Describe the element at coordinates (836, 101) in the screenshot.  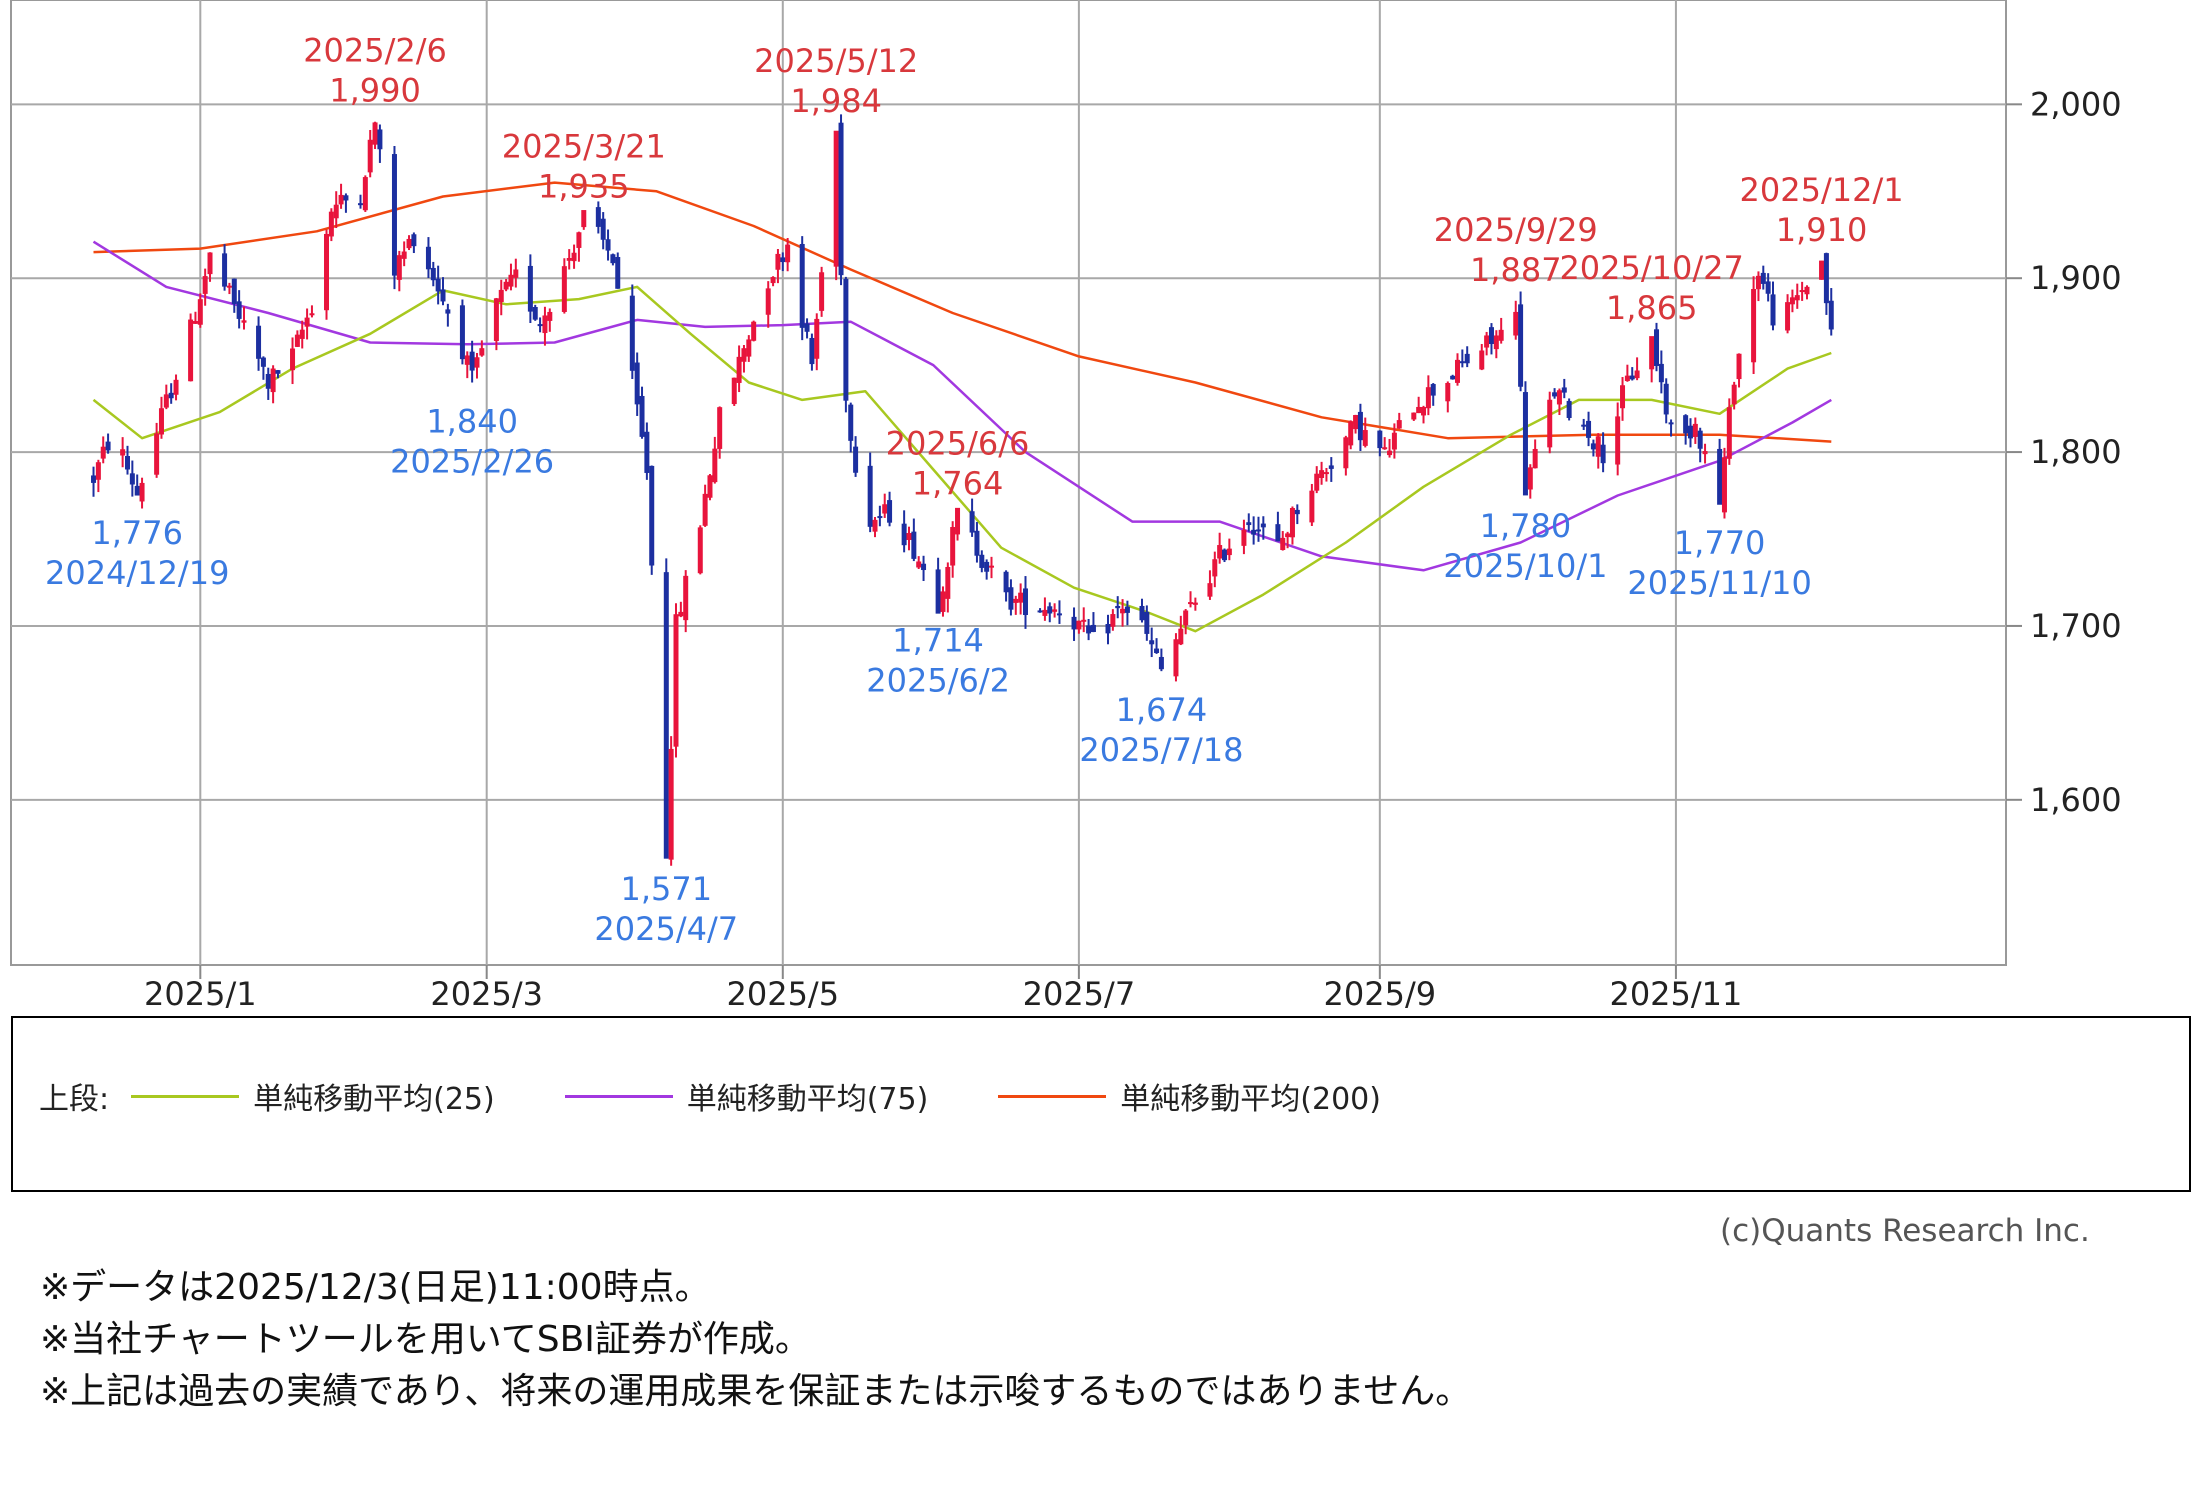
I see `high-label-value: 1,984` at that location.